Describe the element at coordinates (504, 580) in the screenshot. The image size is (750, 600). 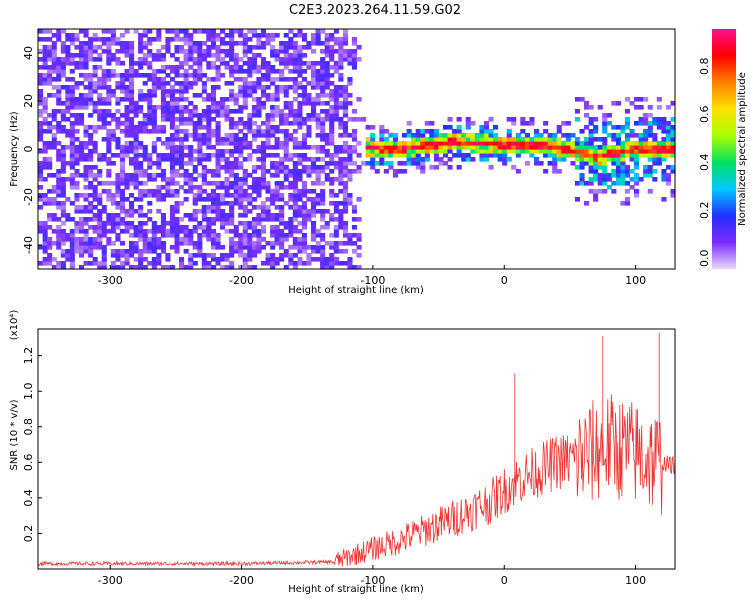
I see `snr-x-tick-label: 0` at that location.